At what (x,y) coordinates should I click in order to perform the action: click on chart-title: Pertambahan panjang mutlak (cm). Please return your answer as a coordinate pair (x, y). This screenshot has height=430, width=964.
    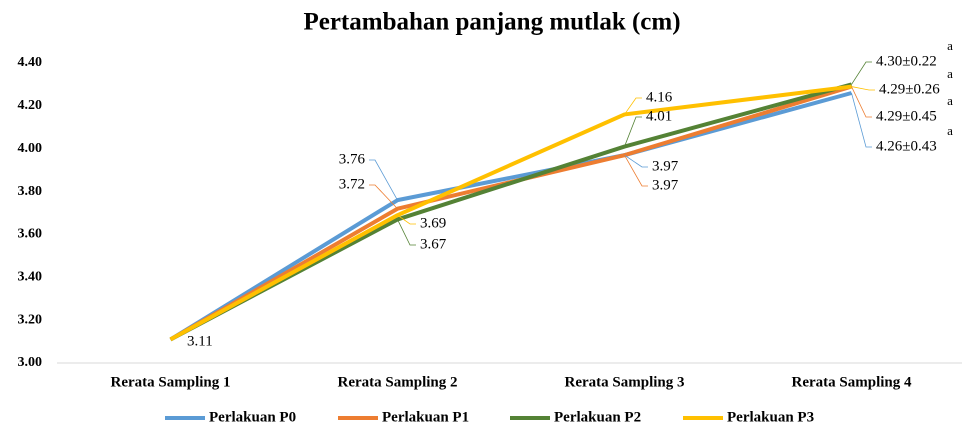
    Looking at the image, I should click on (491, 22).